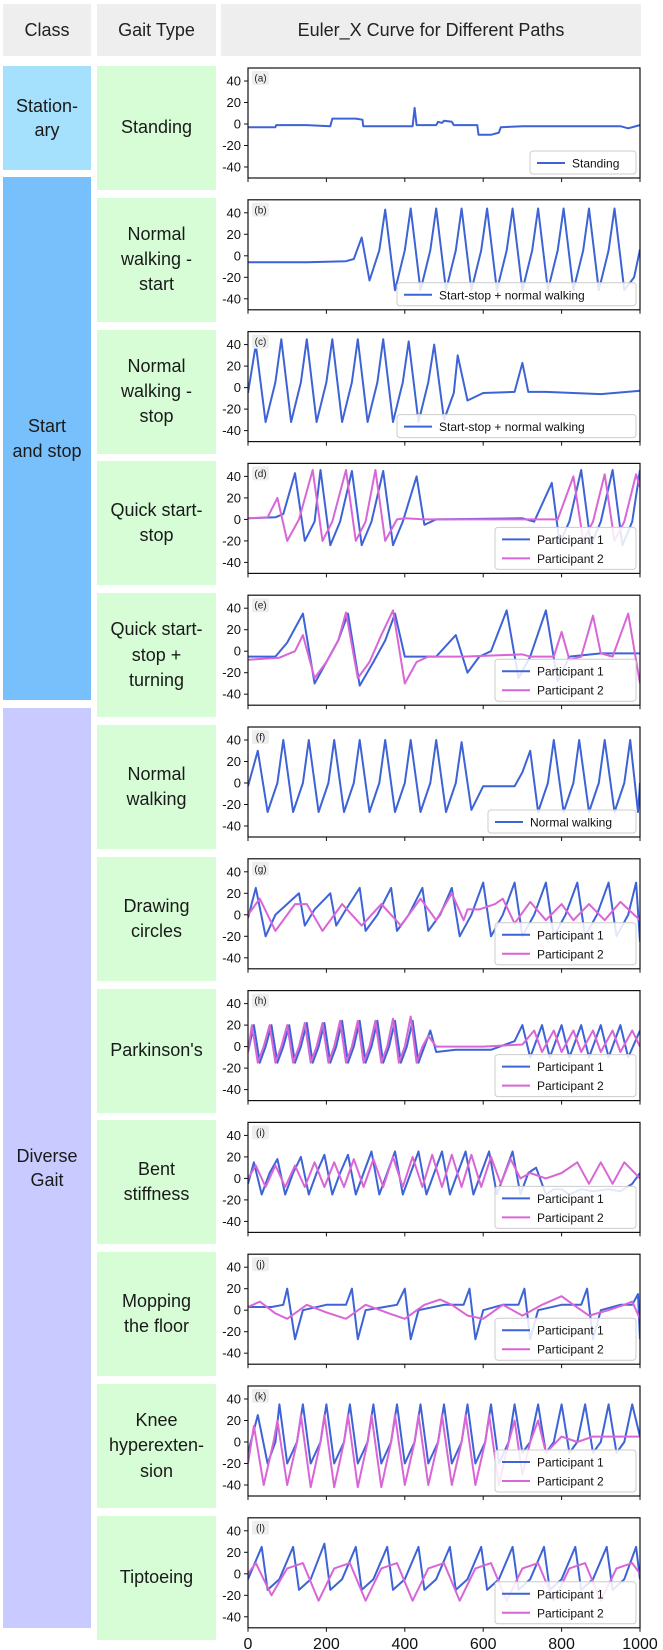 The height and width of the screenshot is (1650, 663). I want to click on legend-entry: Start-stop + normal walking, so click(512, 427).